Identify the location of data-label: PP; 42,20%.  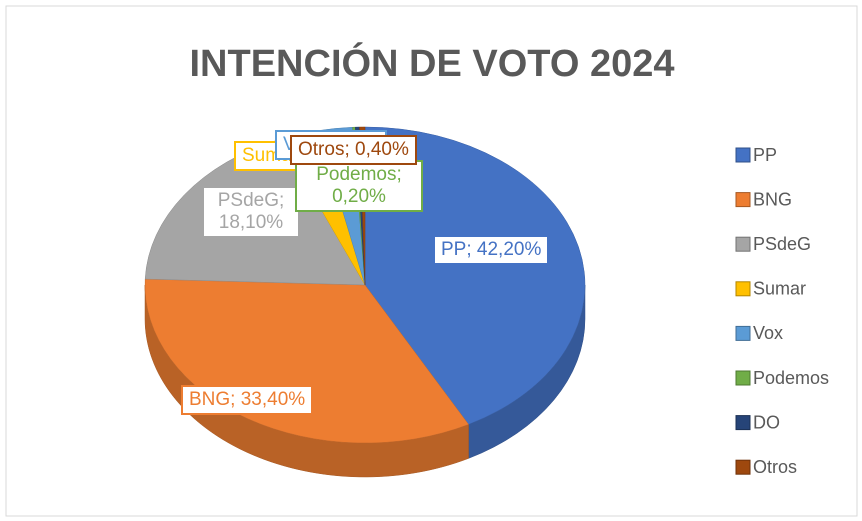
(491, 250).